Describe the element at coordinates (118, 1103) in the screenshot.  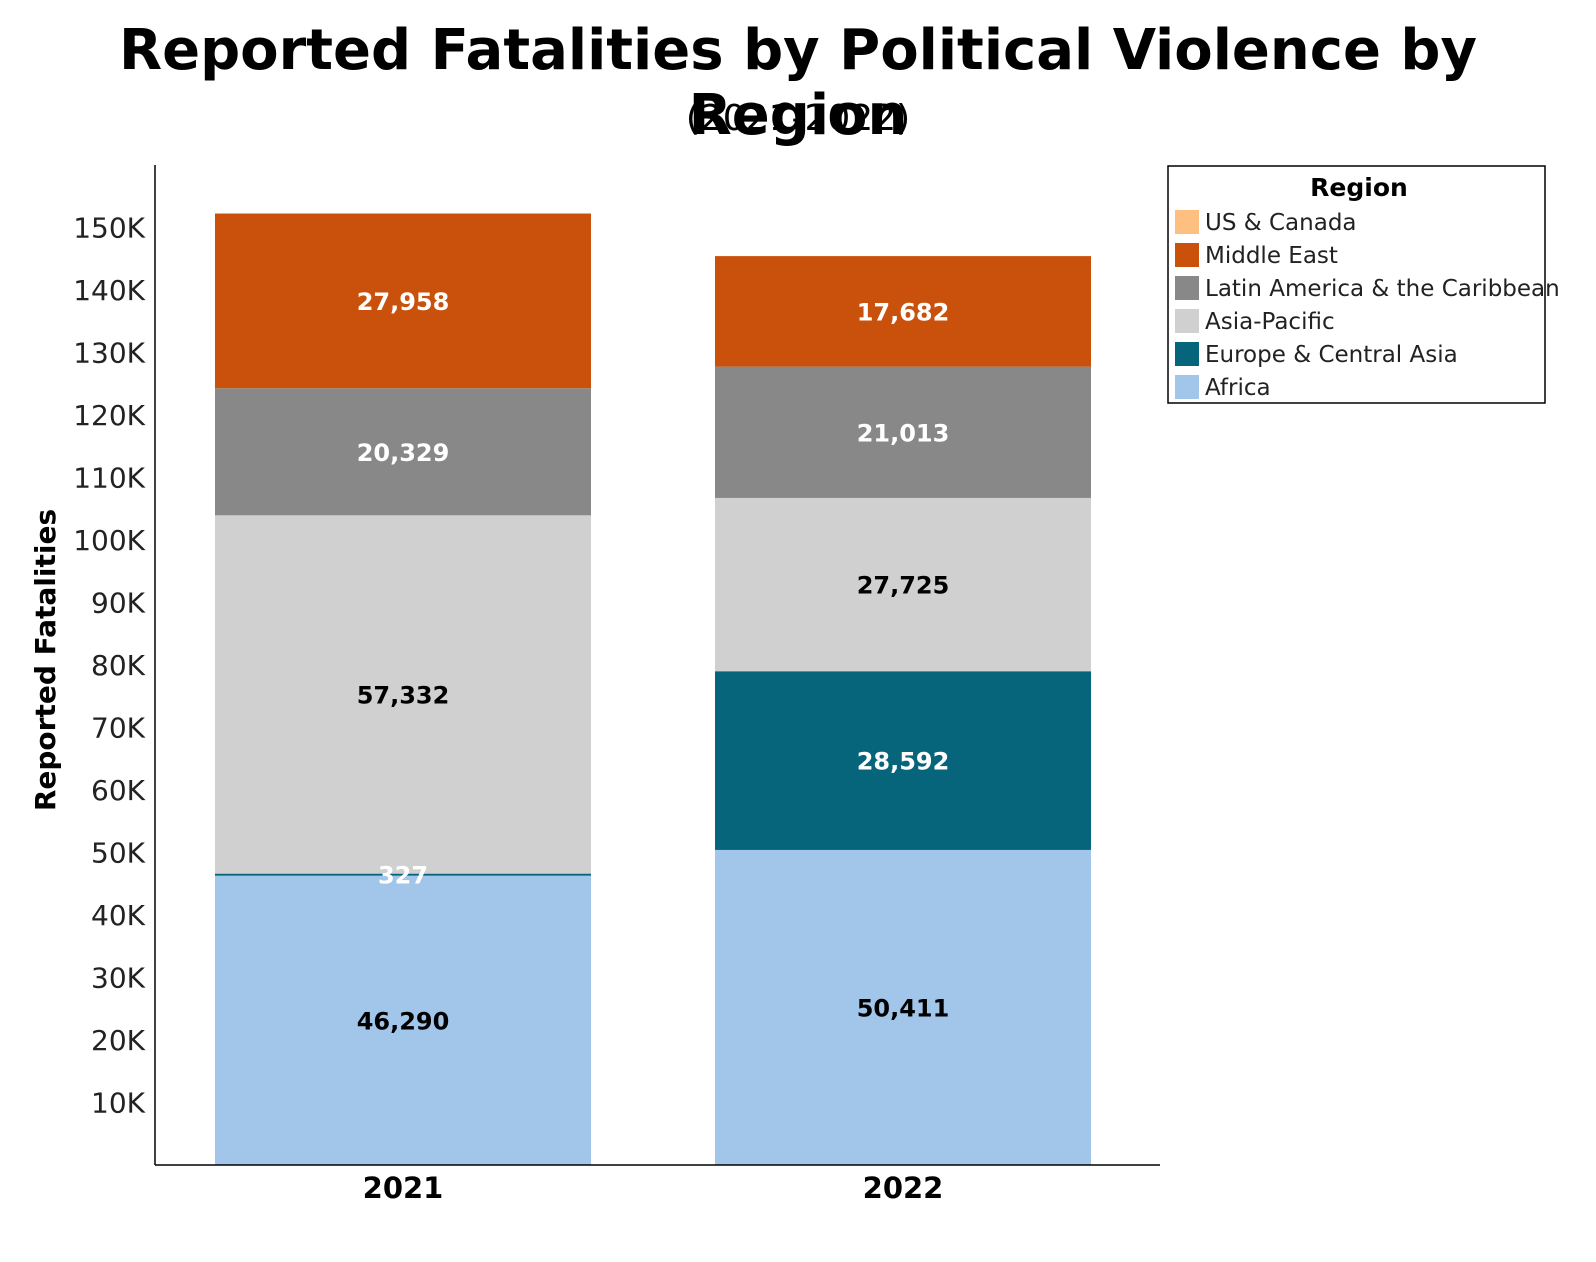
I see `y-tick-label: 10K` at that location.